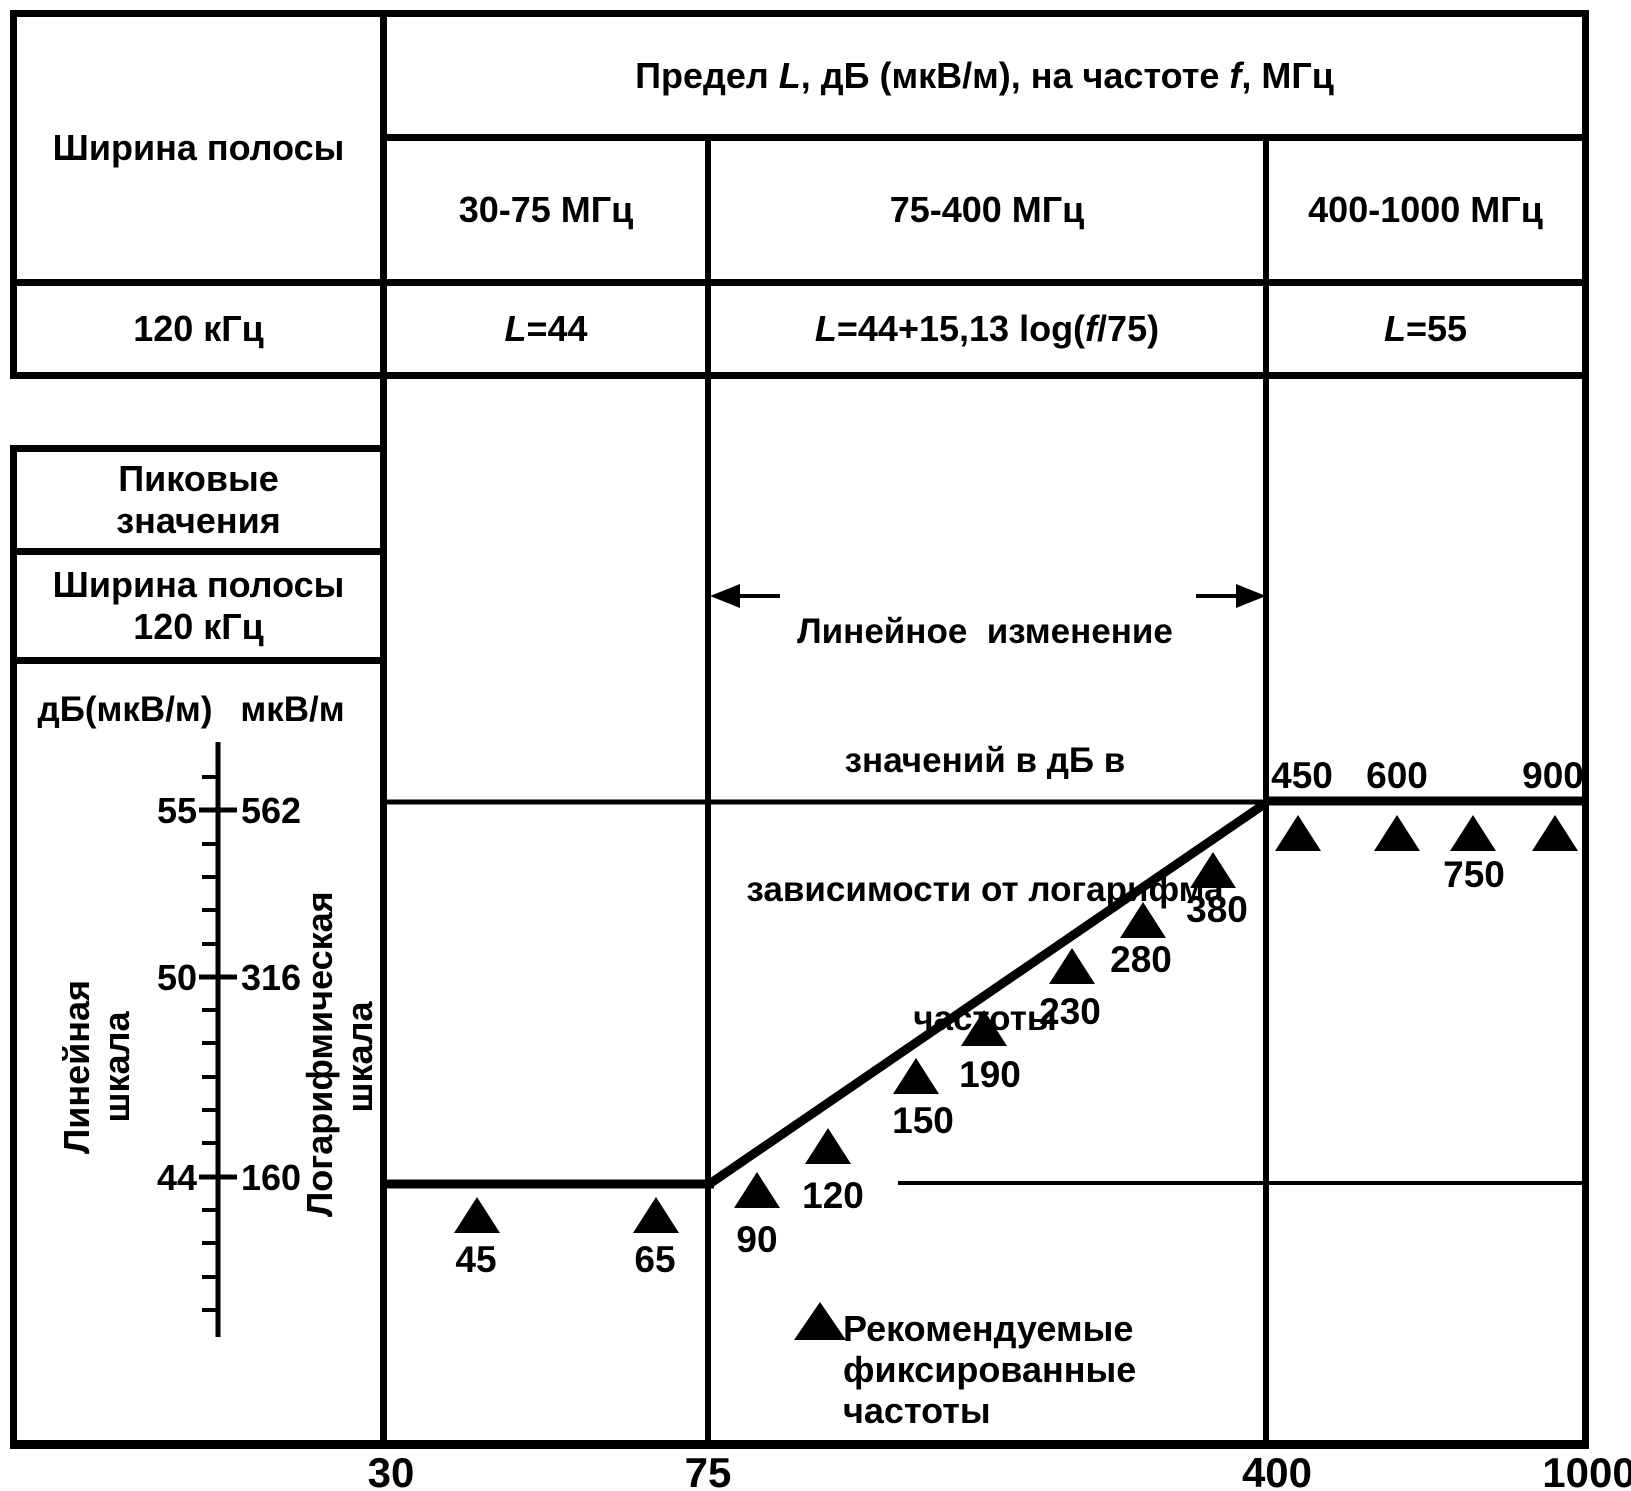 The image size is (1631, 1491). I want to click on formula-cell-band1: L=44, so click(546, 329).